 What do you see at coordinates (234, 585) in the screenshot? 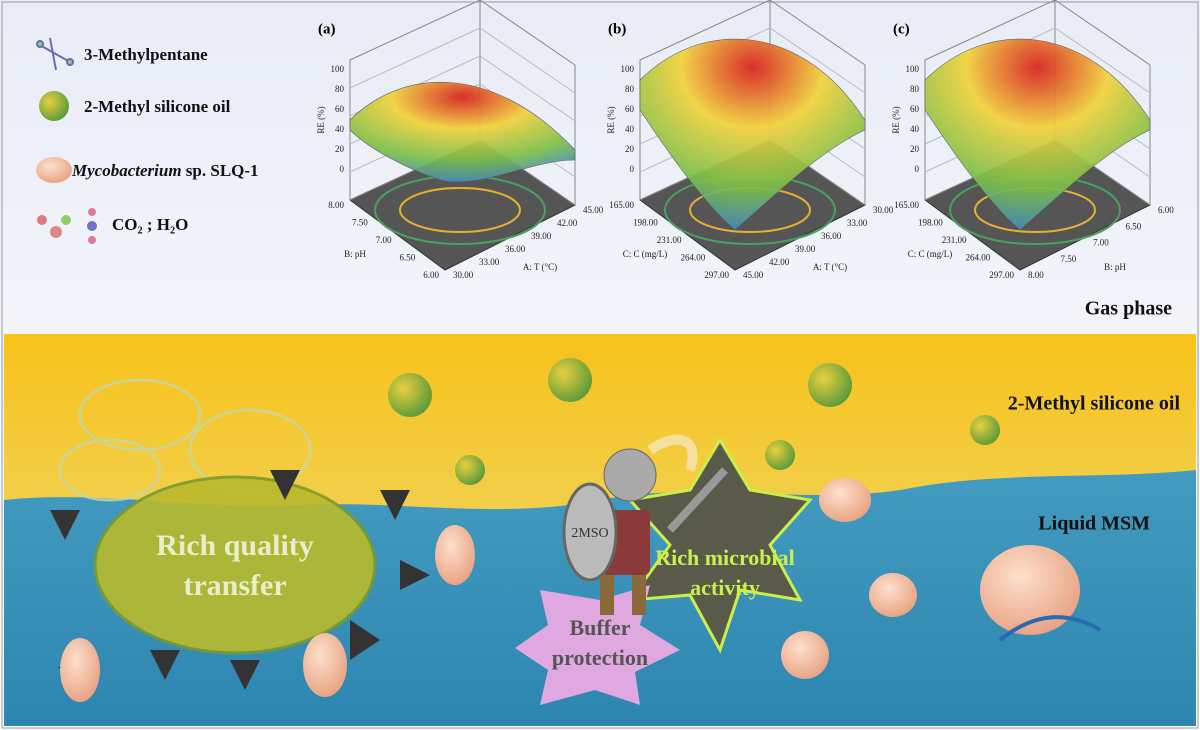
I see `quality-transfer-text: transfer` at bounding box center [234, 585].